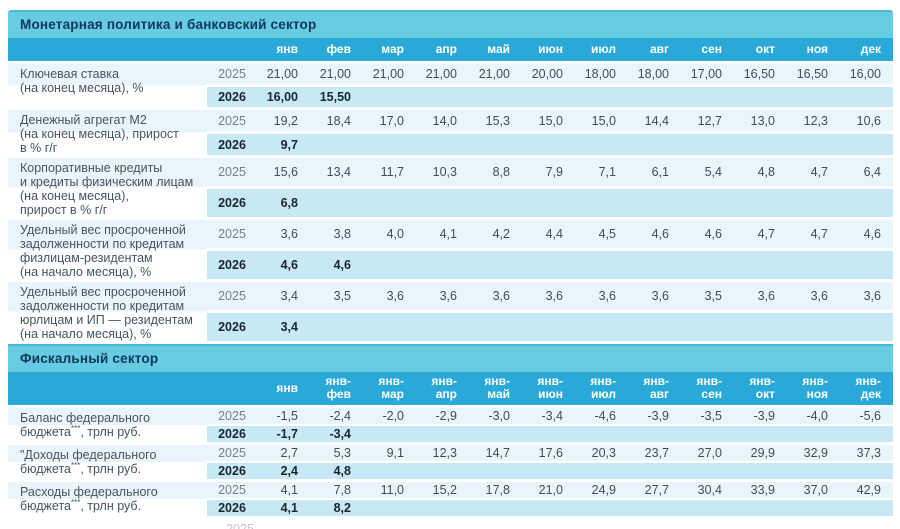 Image resolution: width=900 pixels, height=529 pixels. What do you see at coordinates (283, 490) in the screenshot?
I see `value-cell: 4,1` at bounding box center [283, 490].